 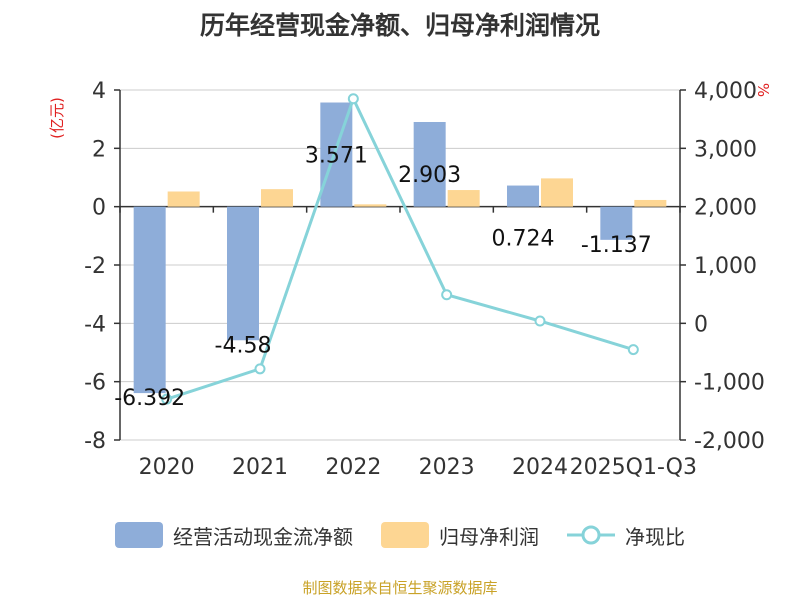 What do you see at coordinates (99, 208) in the screenshot?
I see `left-tick-label: 0` at bounding box center [99, 208].